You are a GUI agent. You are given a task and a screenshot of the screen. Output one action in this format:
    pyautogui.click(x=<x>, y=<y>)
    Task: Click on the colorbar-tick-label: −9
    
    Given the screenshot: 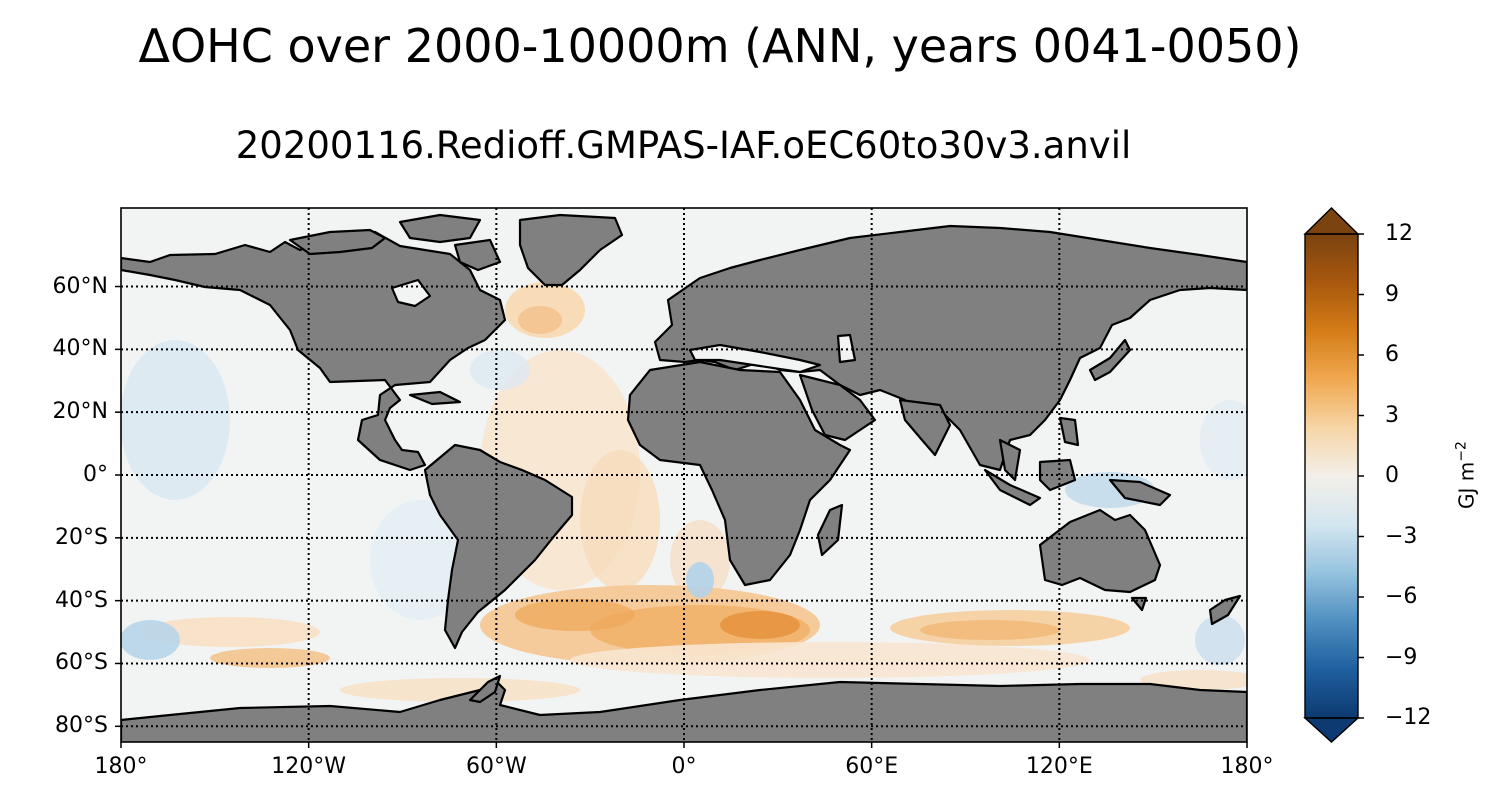 What is the action you would take?
    pyautogui.click(x=1401, y=657)
    